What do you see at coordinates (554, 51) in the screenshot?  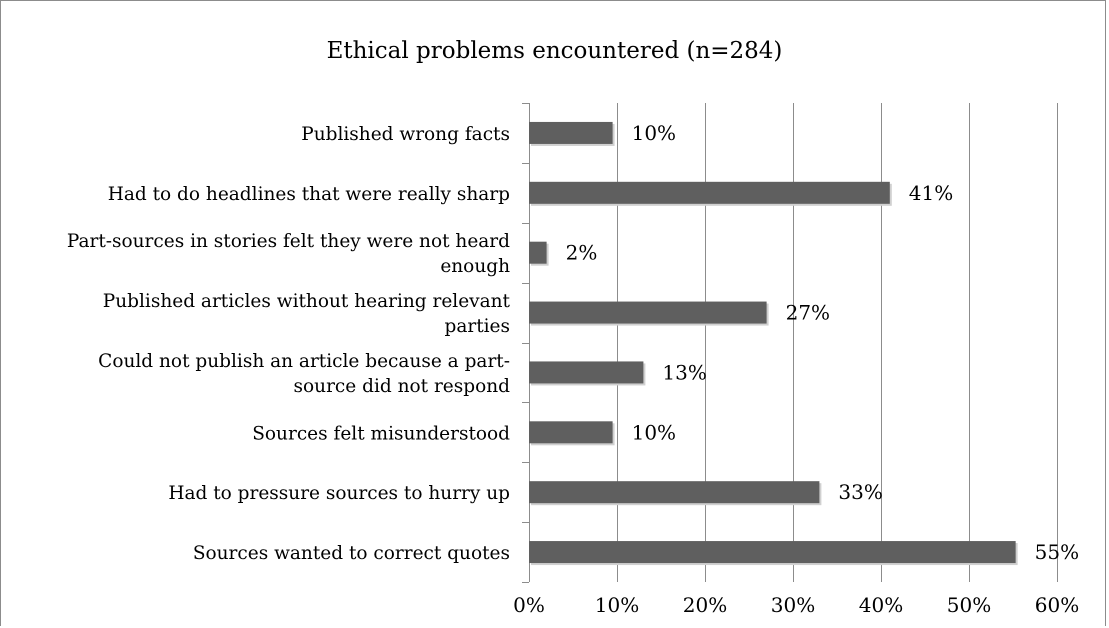 I see `chart-title: Ethical problems encountered (n=284)` at bounding box center [554, 51].